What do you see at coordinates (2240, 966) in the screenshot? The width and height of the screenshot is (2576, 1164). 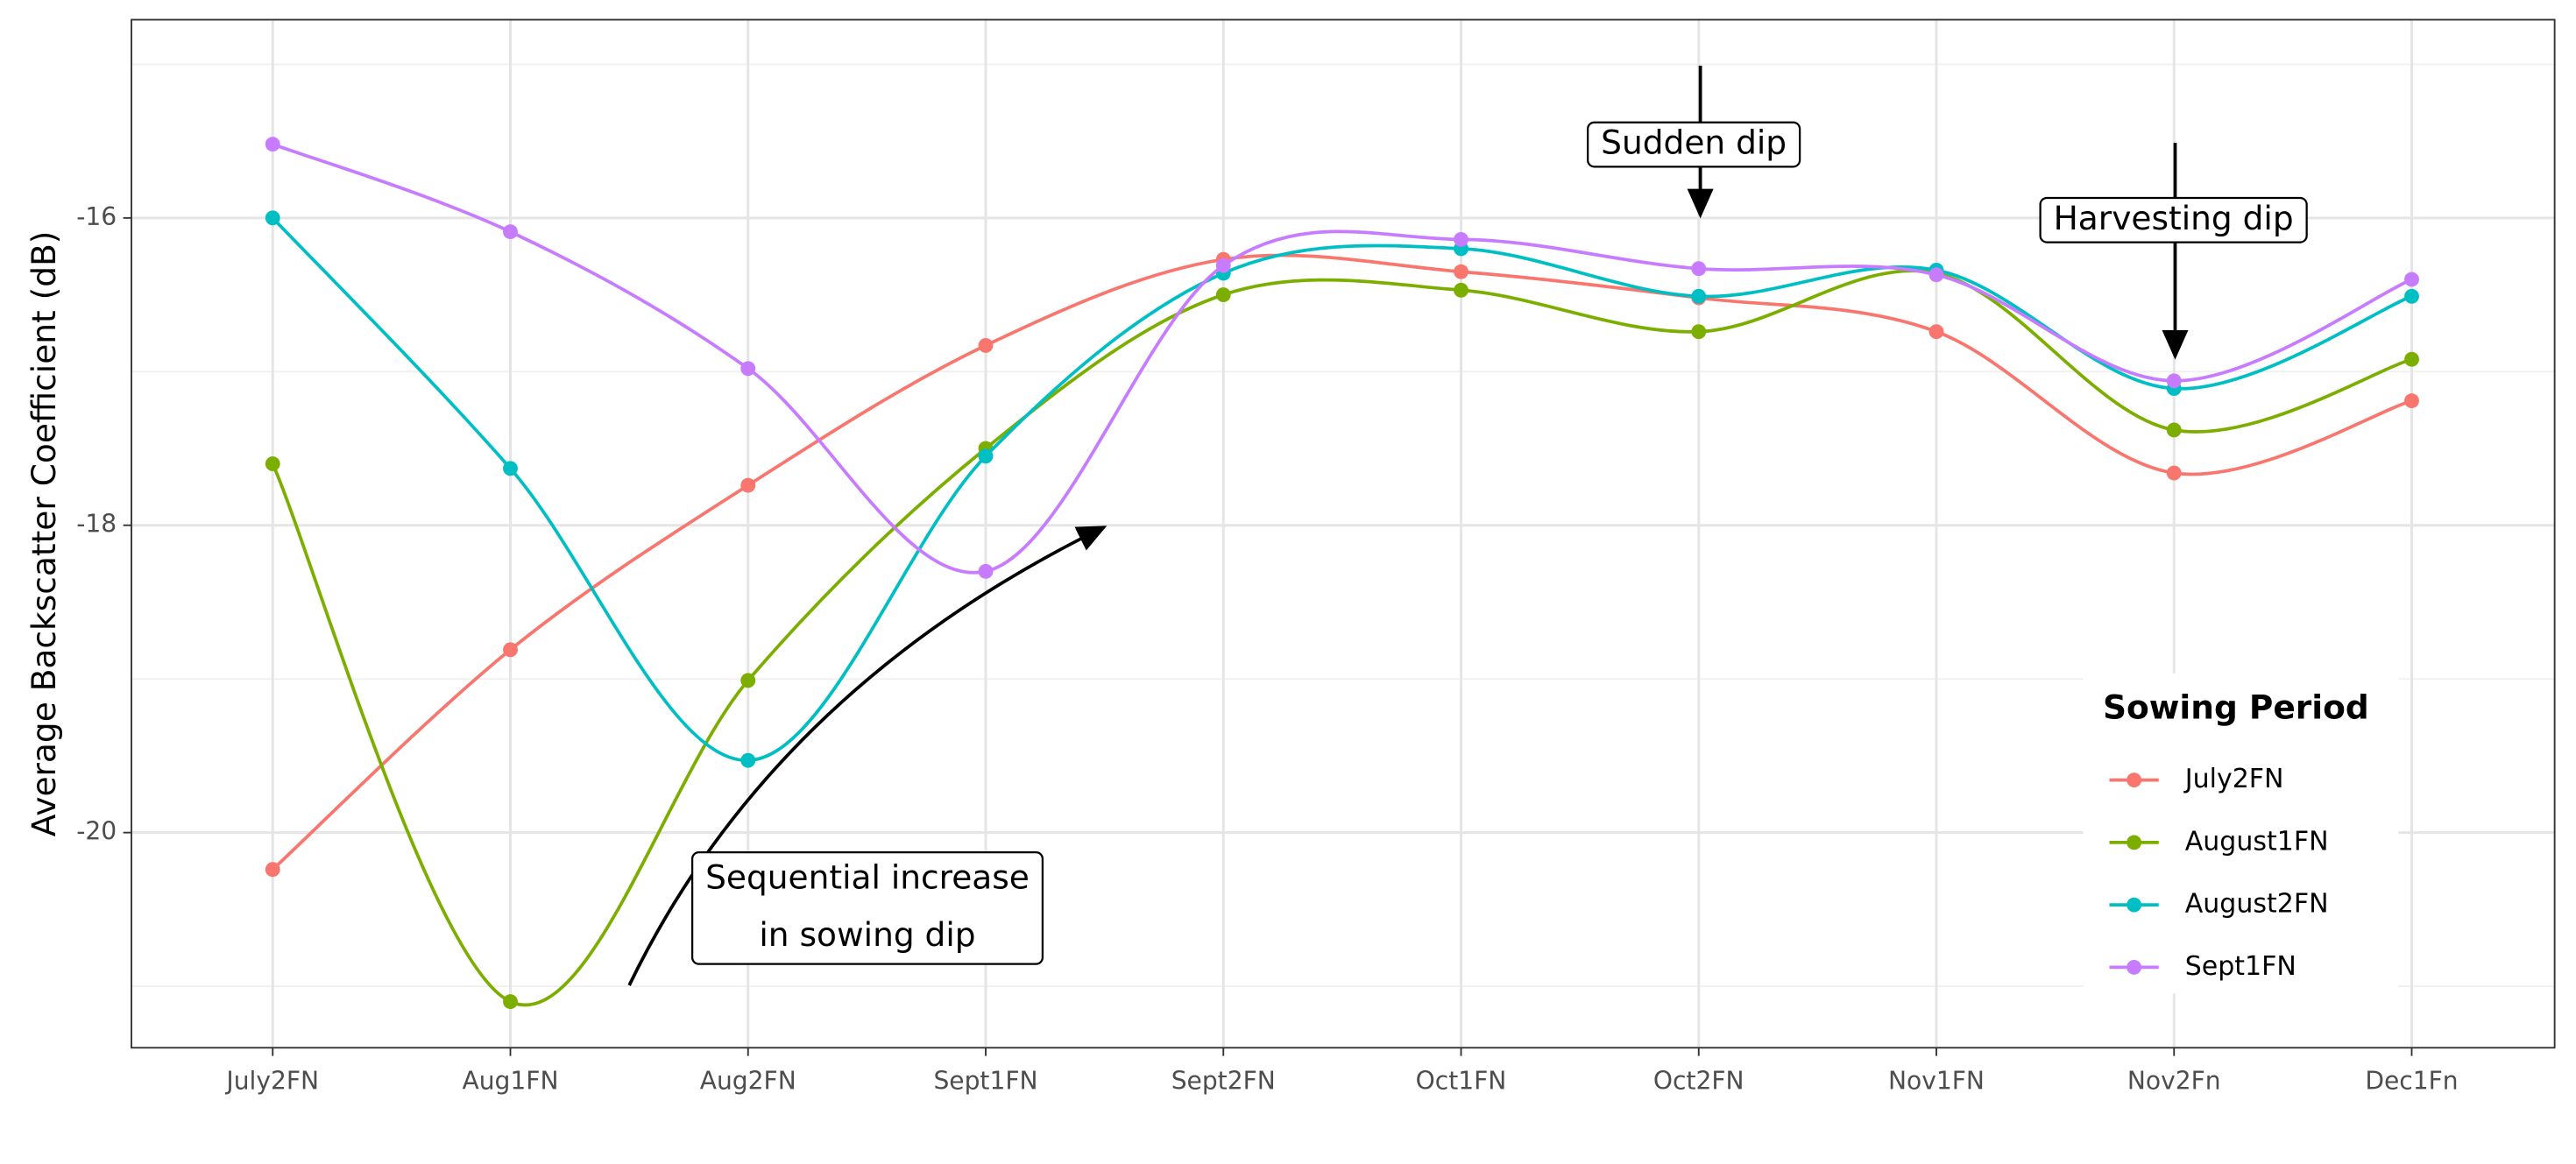 I see `legend-label: Sept1FN` at bounding box center [2240, 966].